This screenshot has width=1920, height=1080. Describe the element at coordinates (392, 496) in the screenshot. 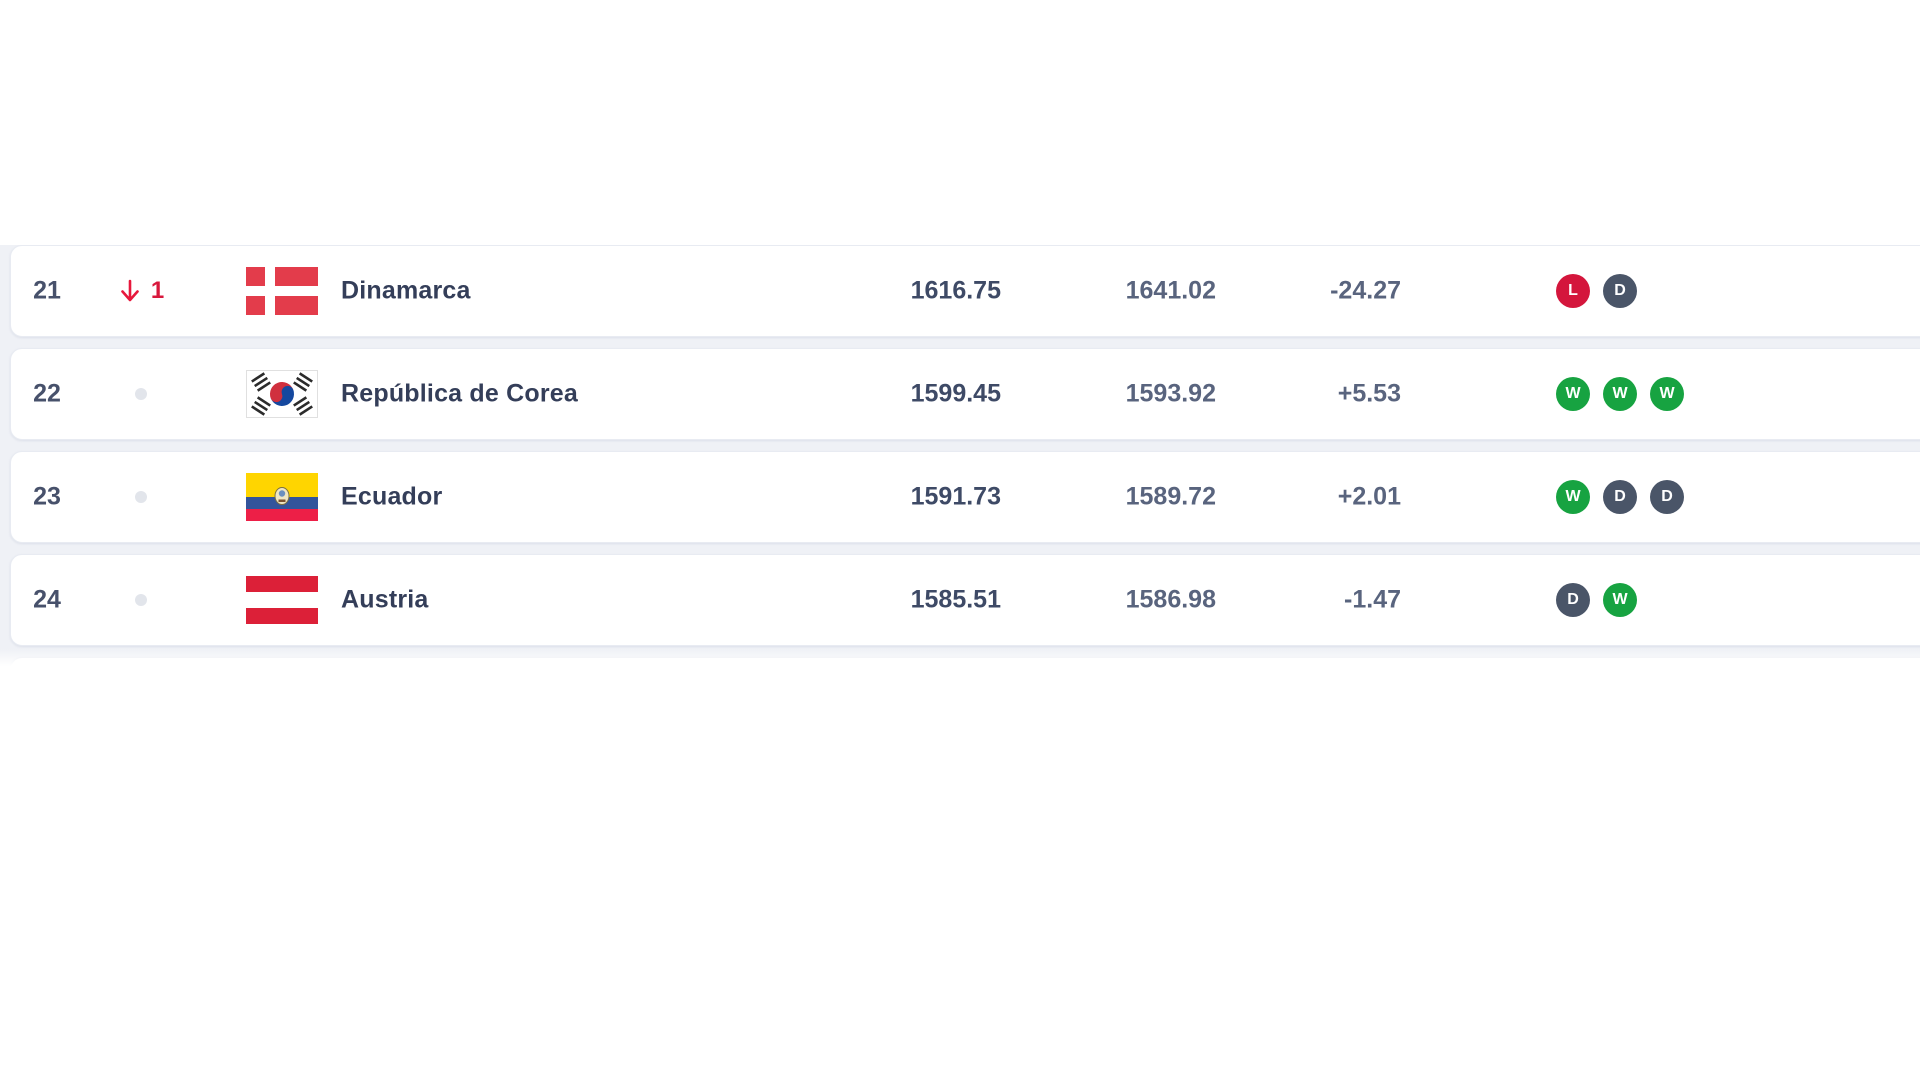

I see `team-name: Ecuador` at that location.